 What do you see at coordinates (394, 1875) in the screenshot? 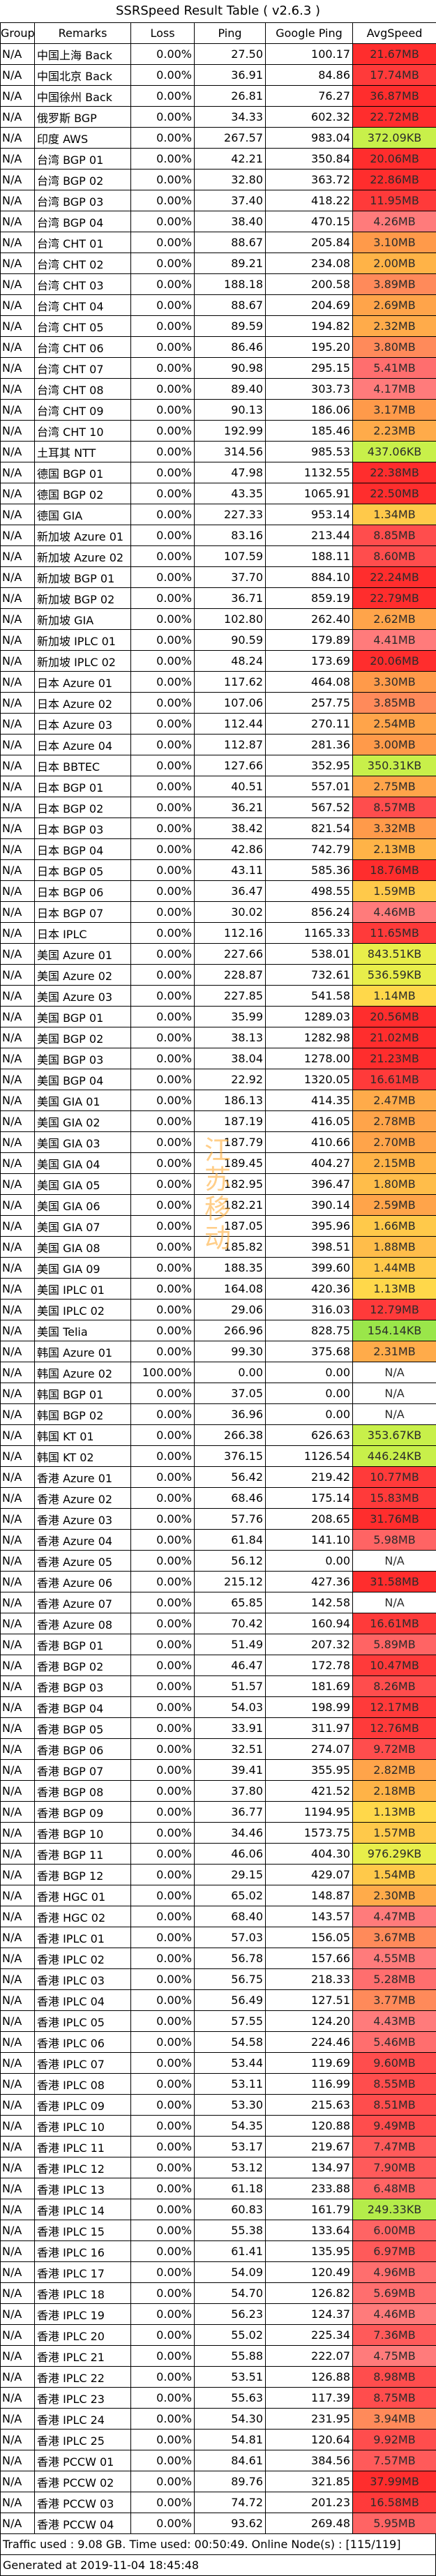
I see `cell-avg-speed: 1.54MB` at bounding box center [394, 1875].